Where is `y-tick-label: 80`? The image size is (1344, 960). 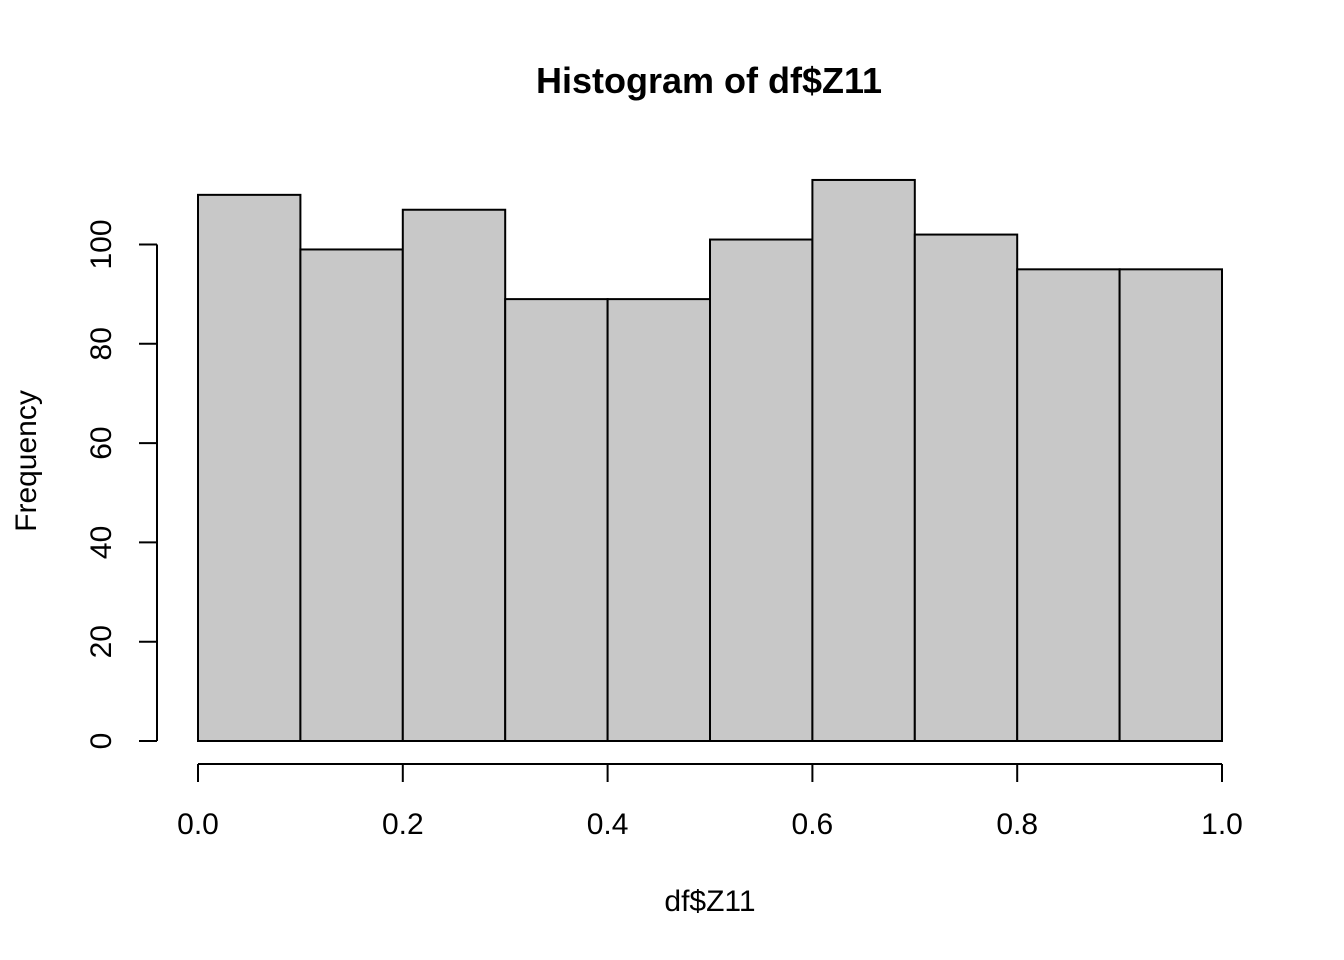
y-tick-label: 80 is located at coordinates (101, 343).